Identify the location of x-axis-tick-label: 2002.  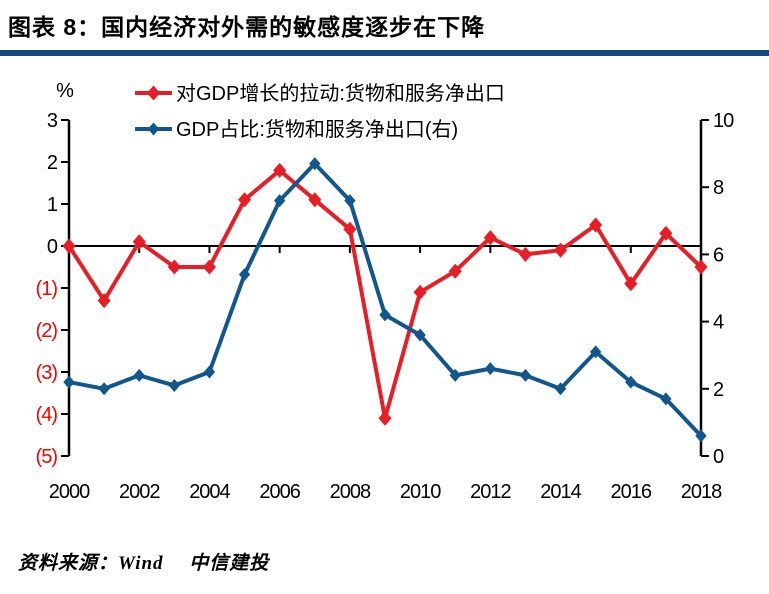
(139, 492).